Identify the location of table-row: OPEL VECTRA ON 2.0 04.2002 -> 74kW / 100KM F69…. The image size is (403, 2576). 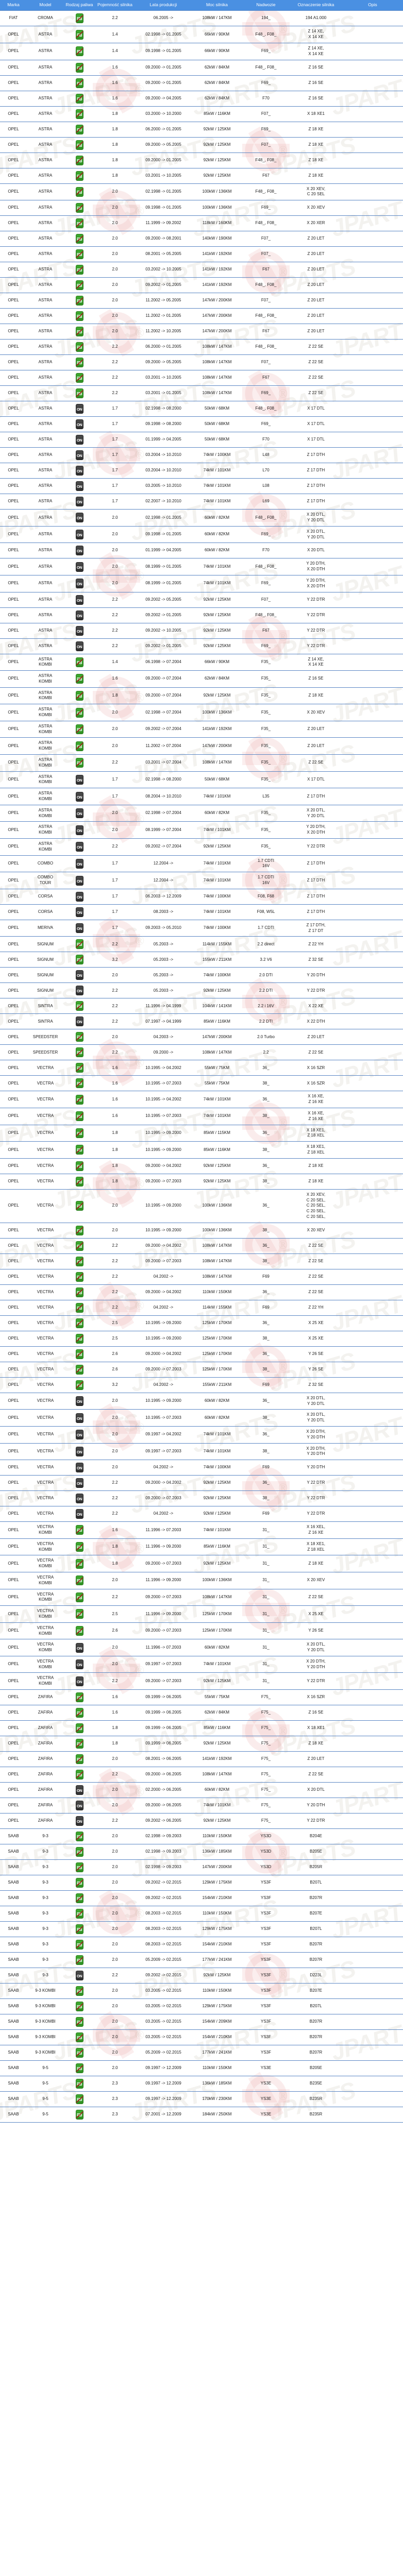
(202, 1468).